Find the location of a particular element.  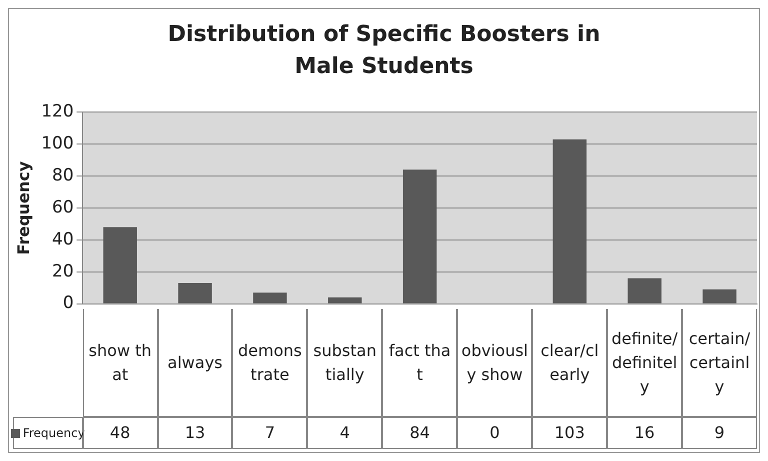

y-tick-label: 80 is located at coordinates (63, 175).